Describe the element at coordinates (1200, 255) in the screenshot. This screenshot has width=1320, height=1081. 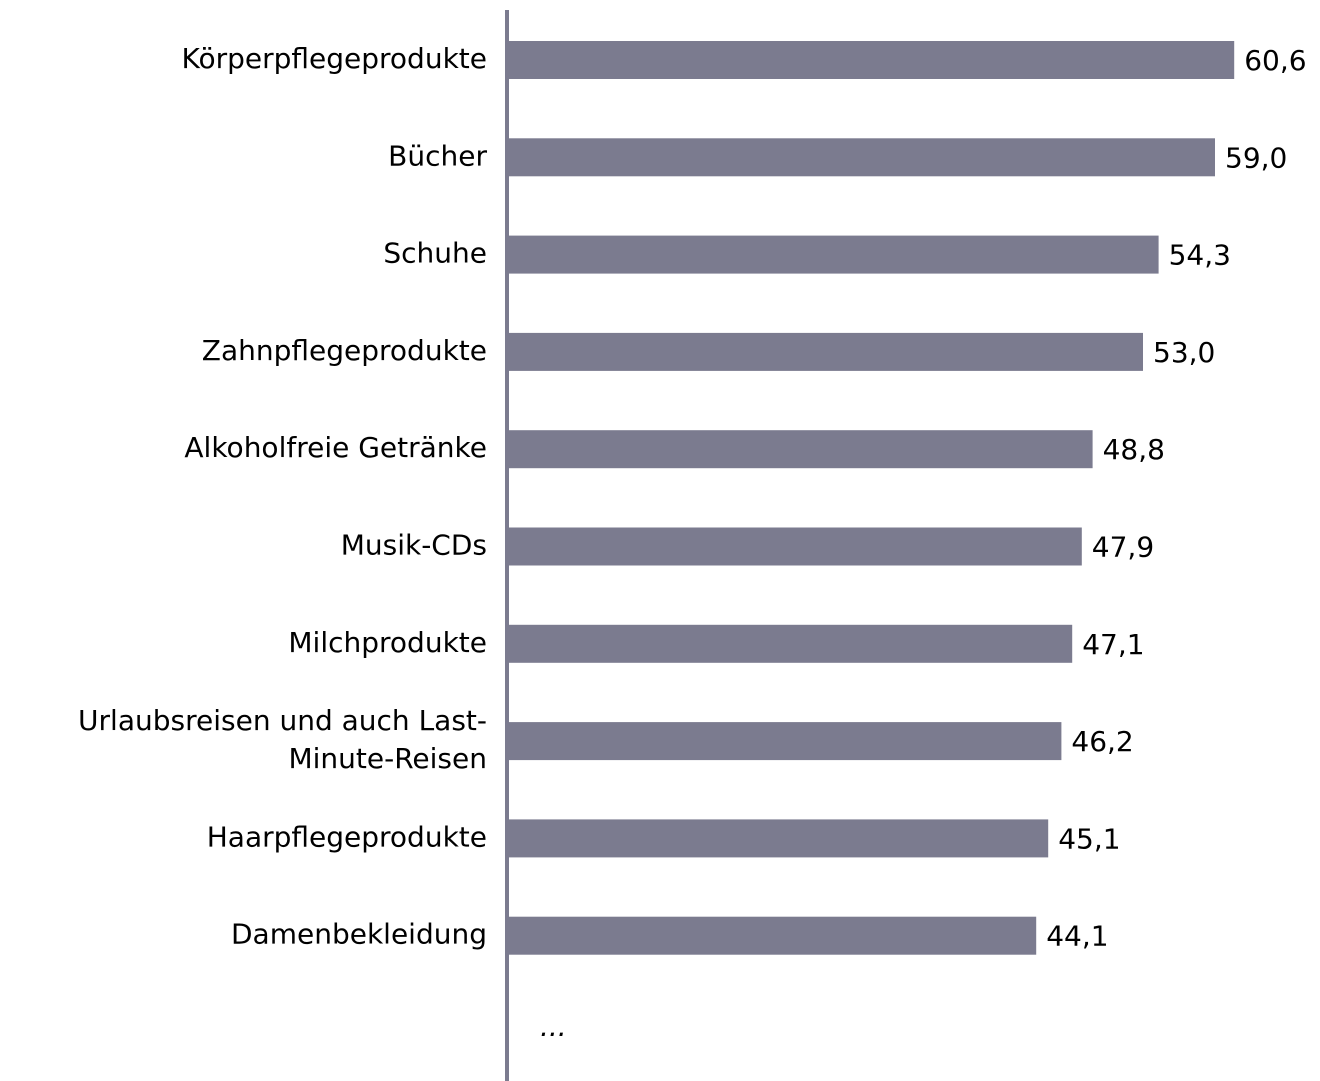
I see `value-label: 54,3` at that location.